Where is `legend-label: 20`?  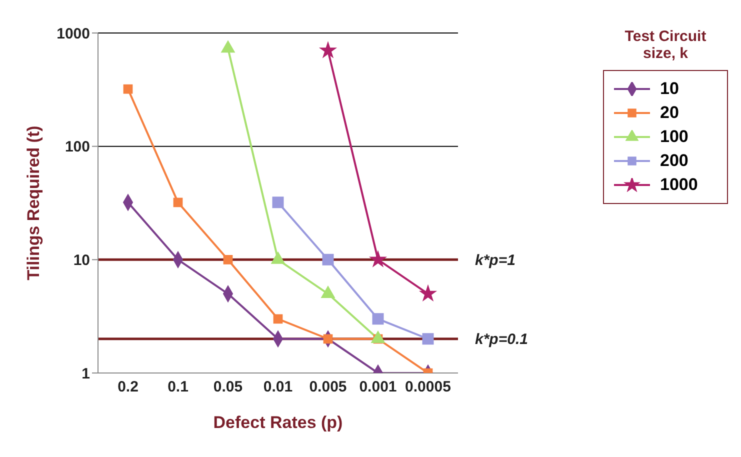
legend-label: 20 is located at coordinates (669, 113).